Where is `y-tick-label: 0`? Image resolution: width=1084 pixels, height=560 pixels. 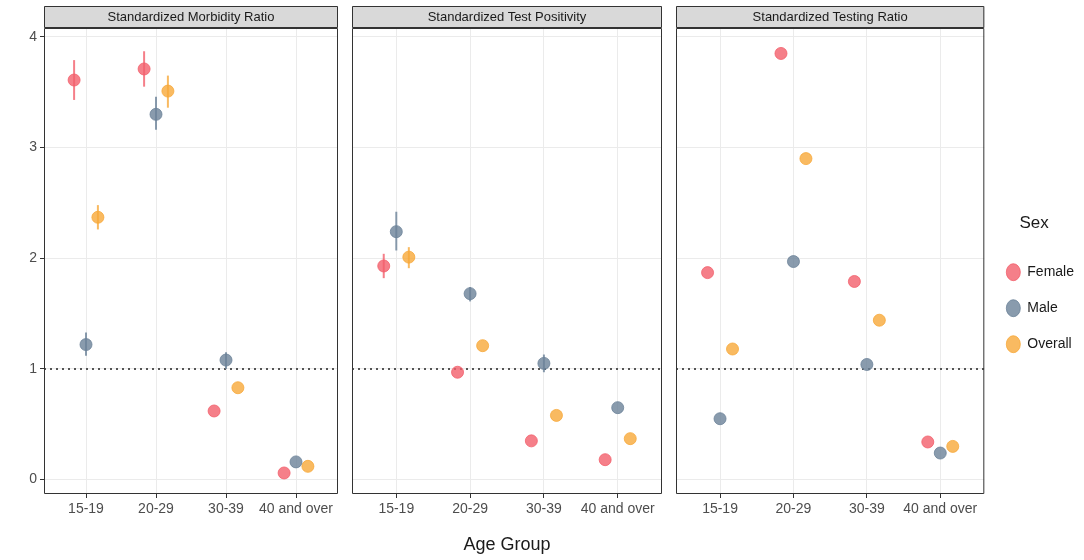 y-tick-label: 0 is located at coordinates (33, 478).